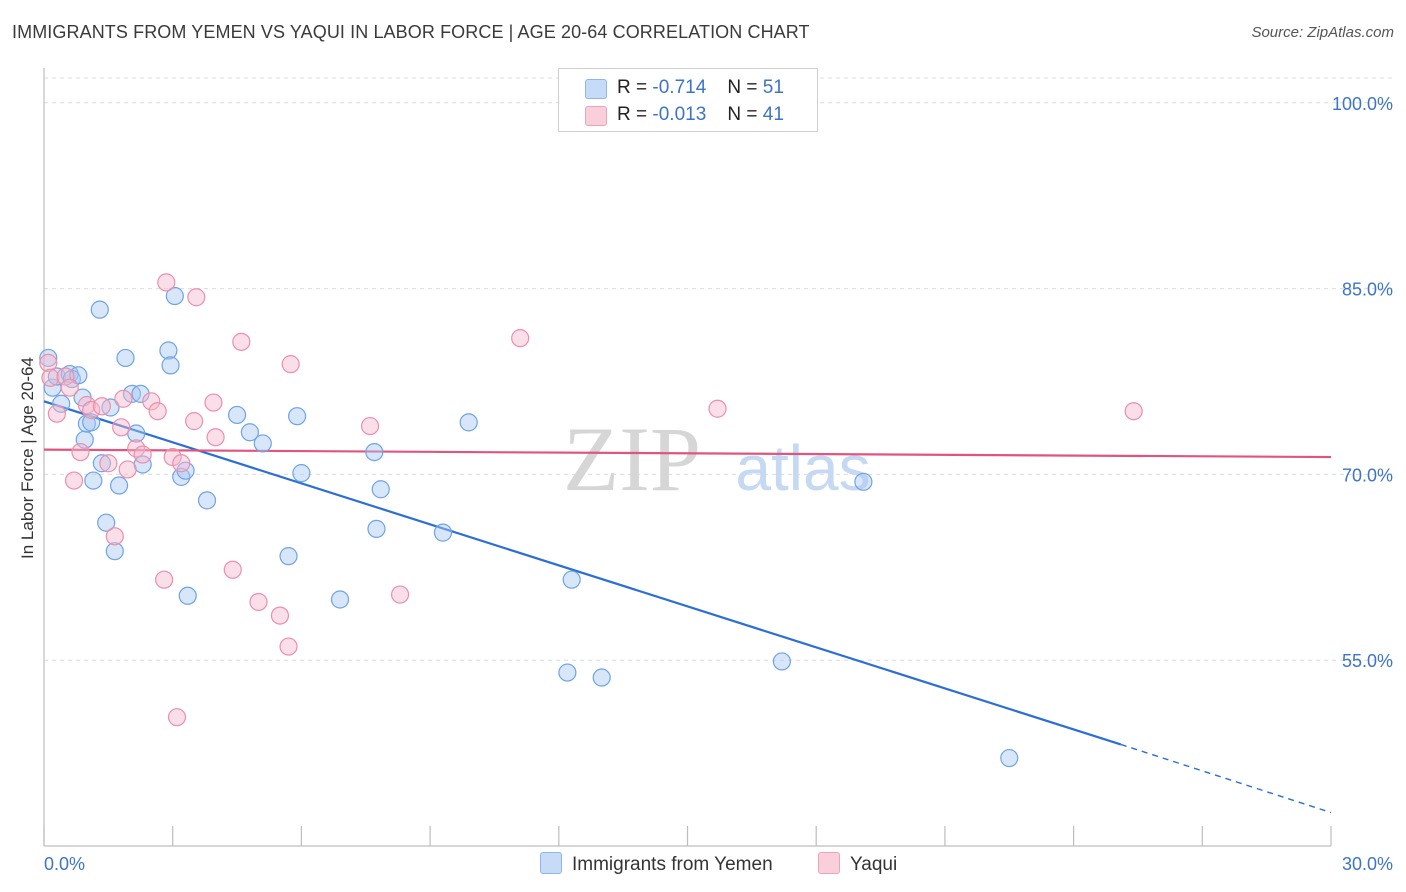 This screenshot has height=892, width=1406. Describe the element at coordinates (679, 87) in the screenshot. I see `legend-r-value: -0.714` at that location.